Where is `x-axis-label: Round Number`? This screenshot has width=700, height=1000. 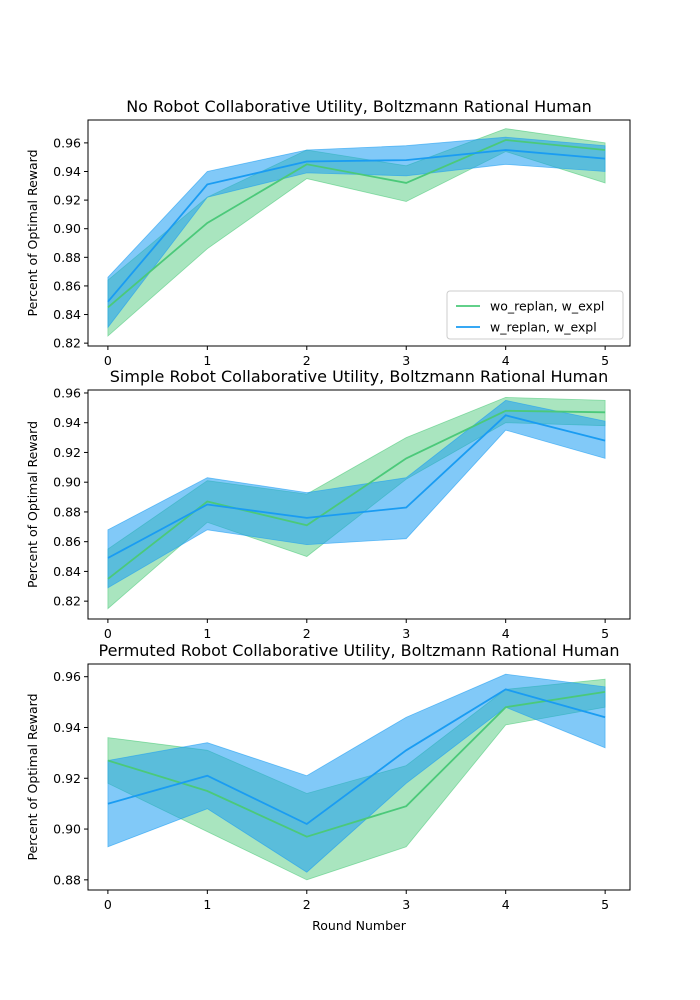 x-axis-label: Round Number is located at coordinates (359, 925).